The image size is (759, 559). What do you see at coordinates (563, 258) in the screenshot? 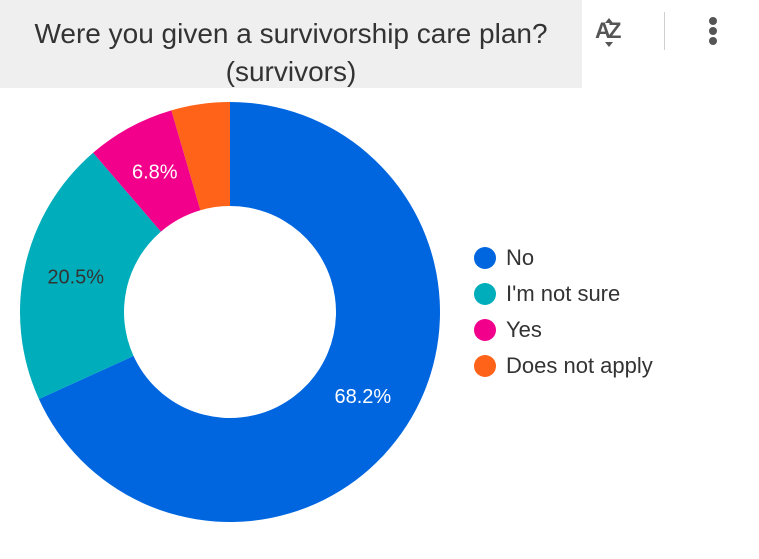
I see `legend-item: No` at bounding box center [563, 258].